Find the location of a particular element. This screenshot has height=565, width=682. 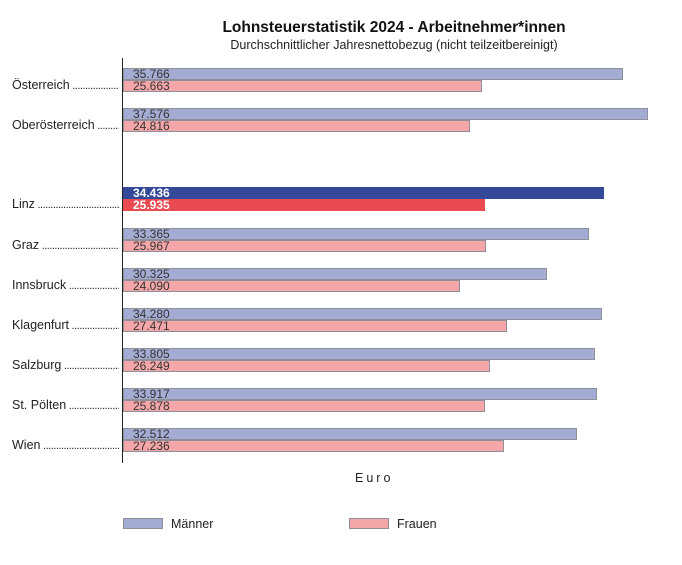

data-label: 34.280 is located at coordinates (151, 314).